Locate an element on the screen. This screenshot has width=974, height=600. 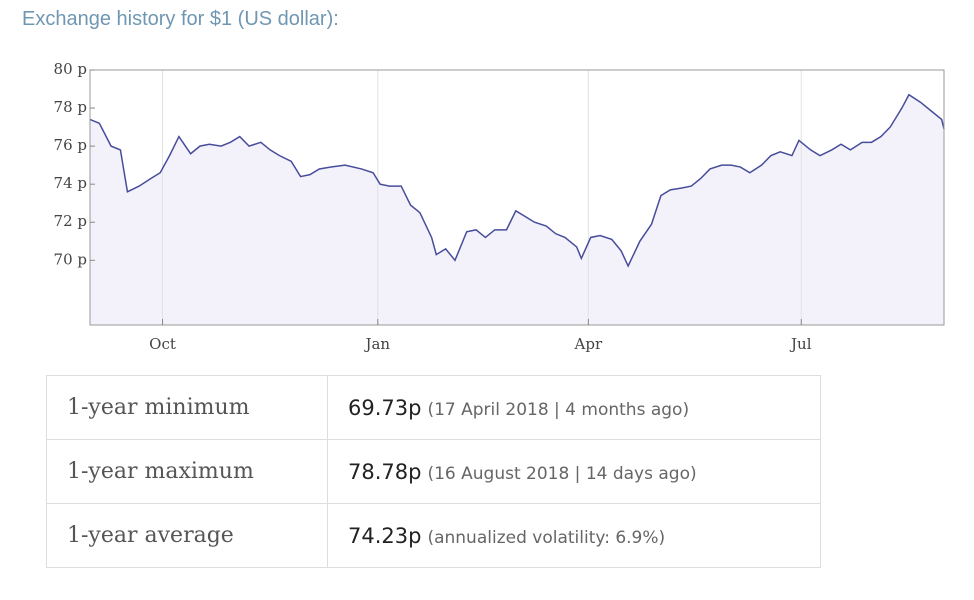
heading: Exchange history for $1 (US dollar): is located at coordinates (180, 19).